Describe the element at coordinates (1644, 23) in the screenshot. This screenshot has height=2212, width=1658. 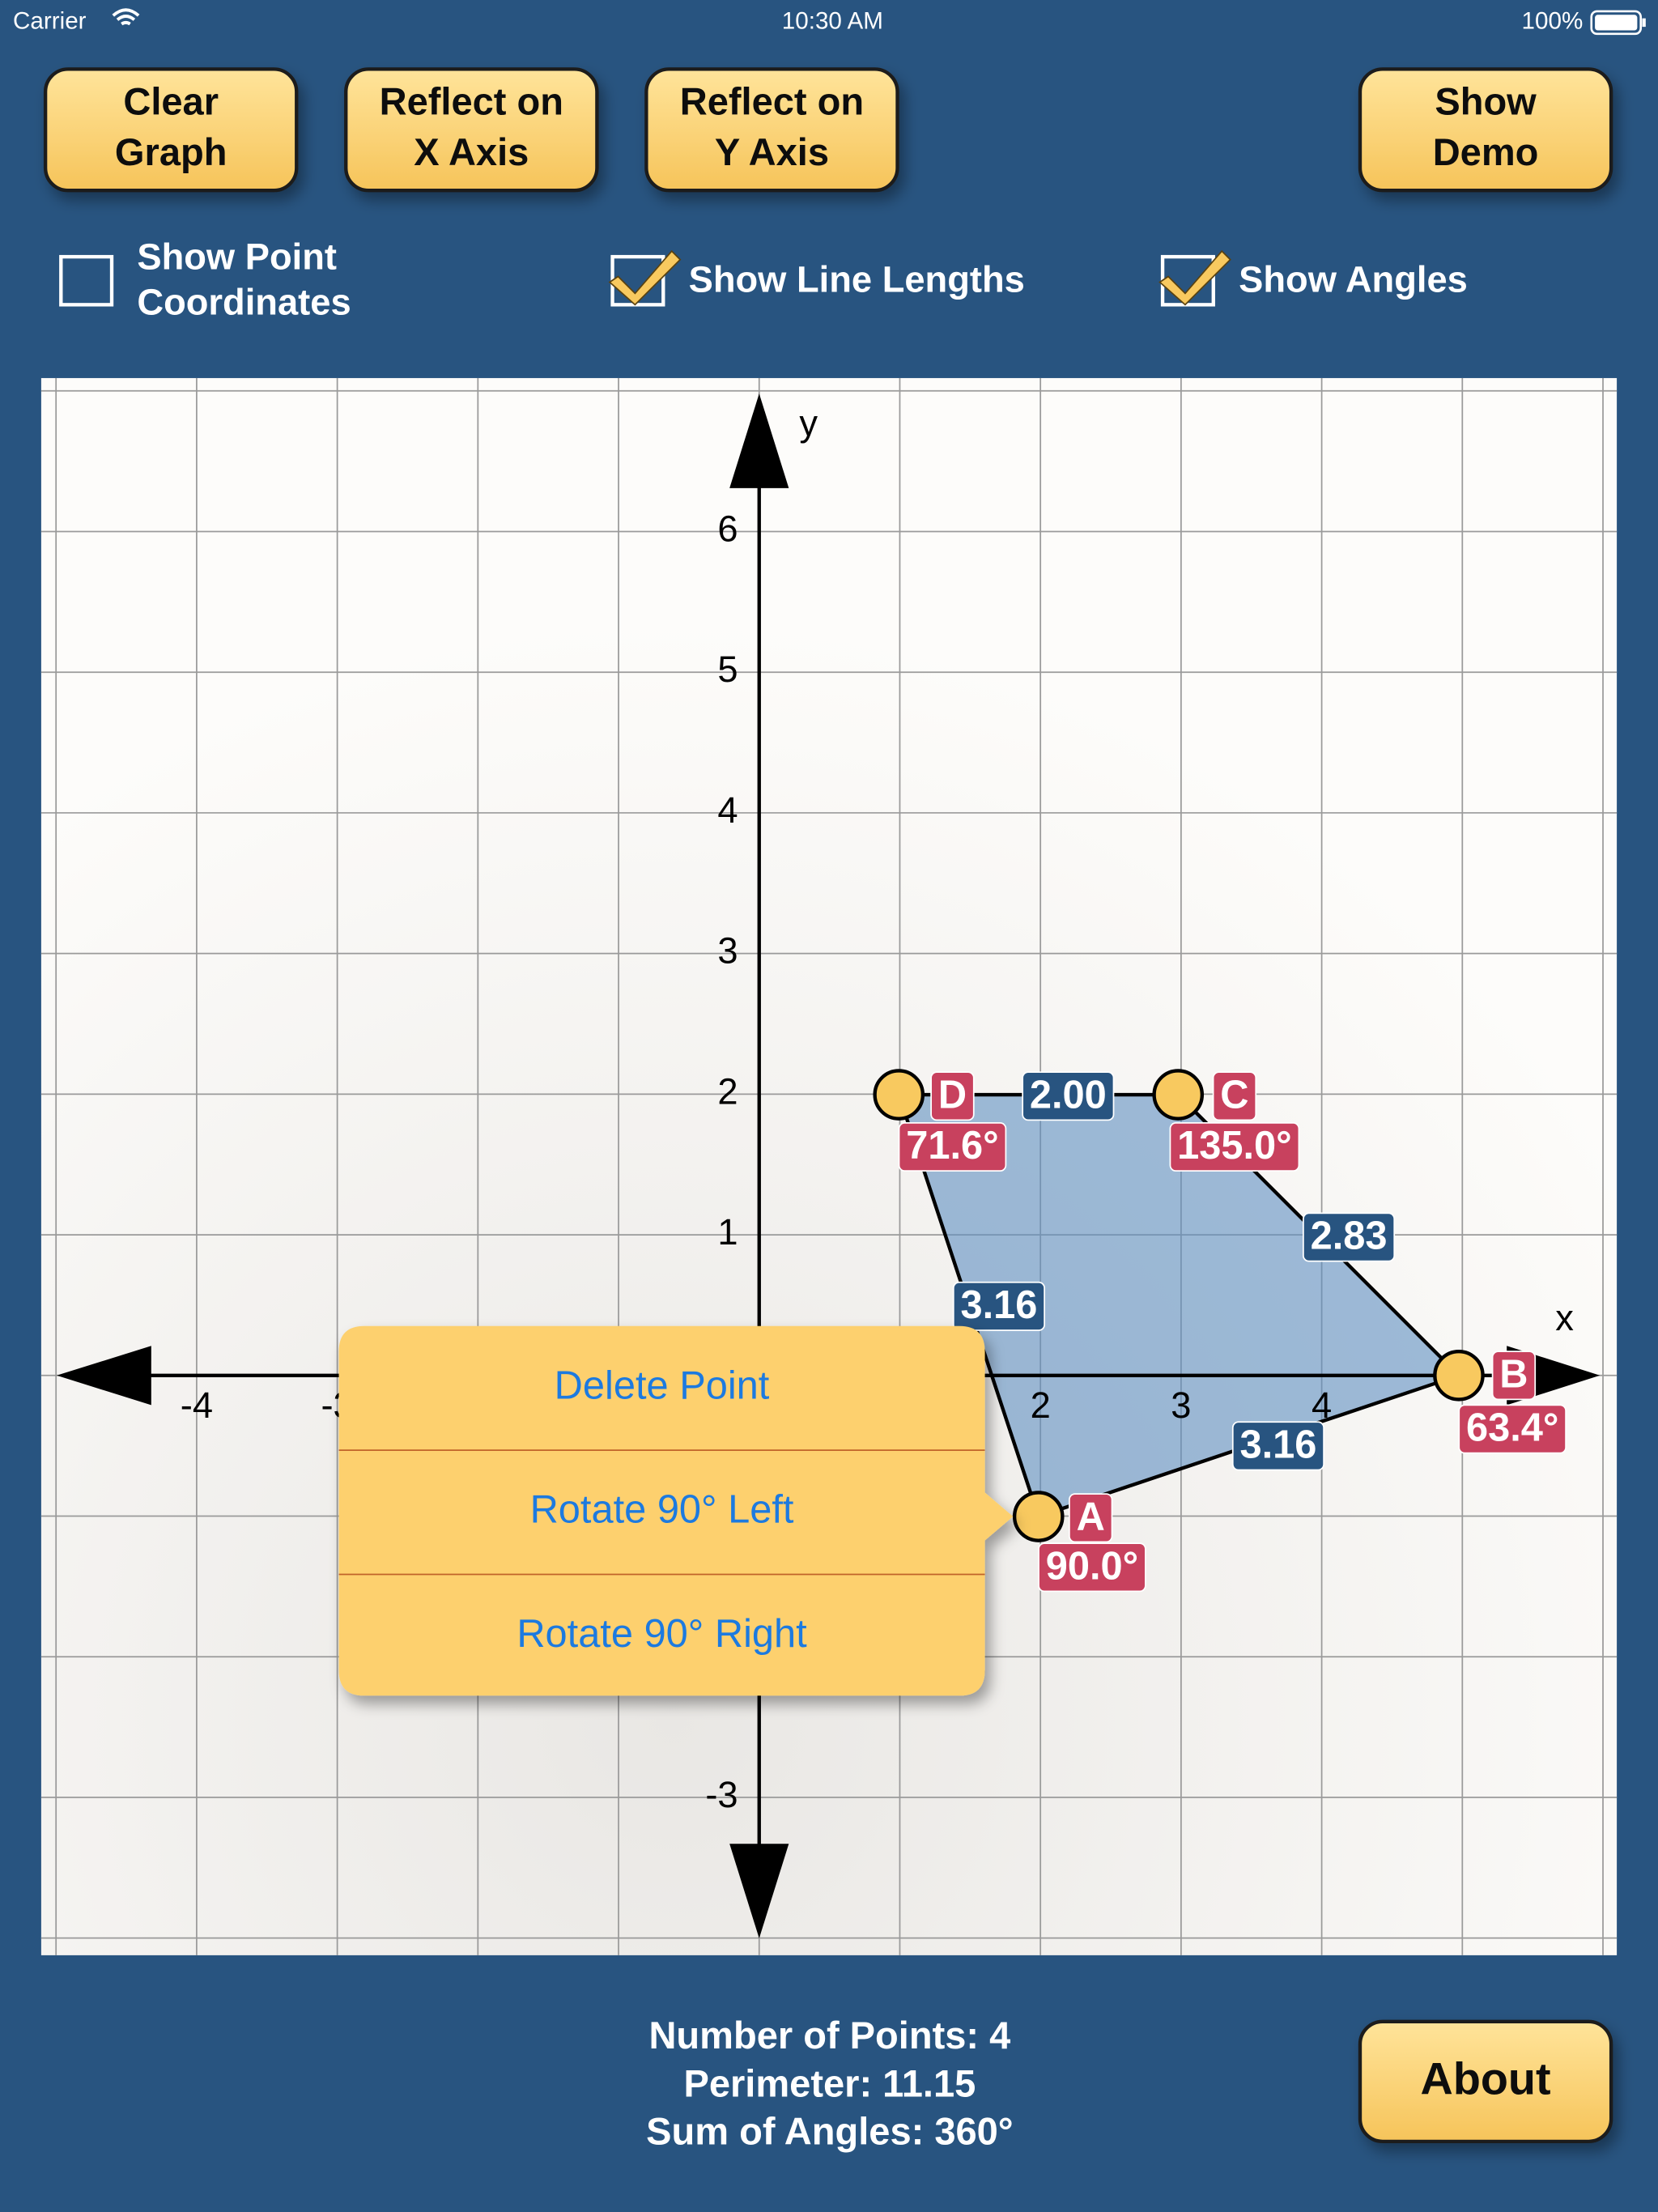
I see `battery-tip` at that location.